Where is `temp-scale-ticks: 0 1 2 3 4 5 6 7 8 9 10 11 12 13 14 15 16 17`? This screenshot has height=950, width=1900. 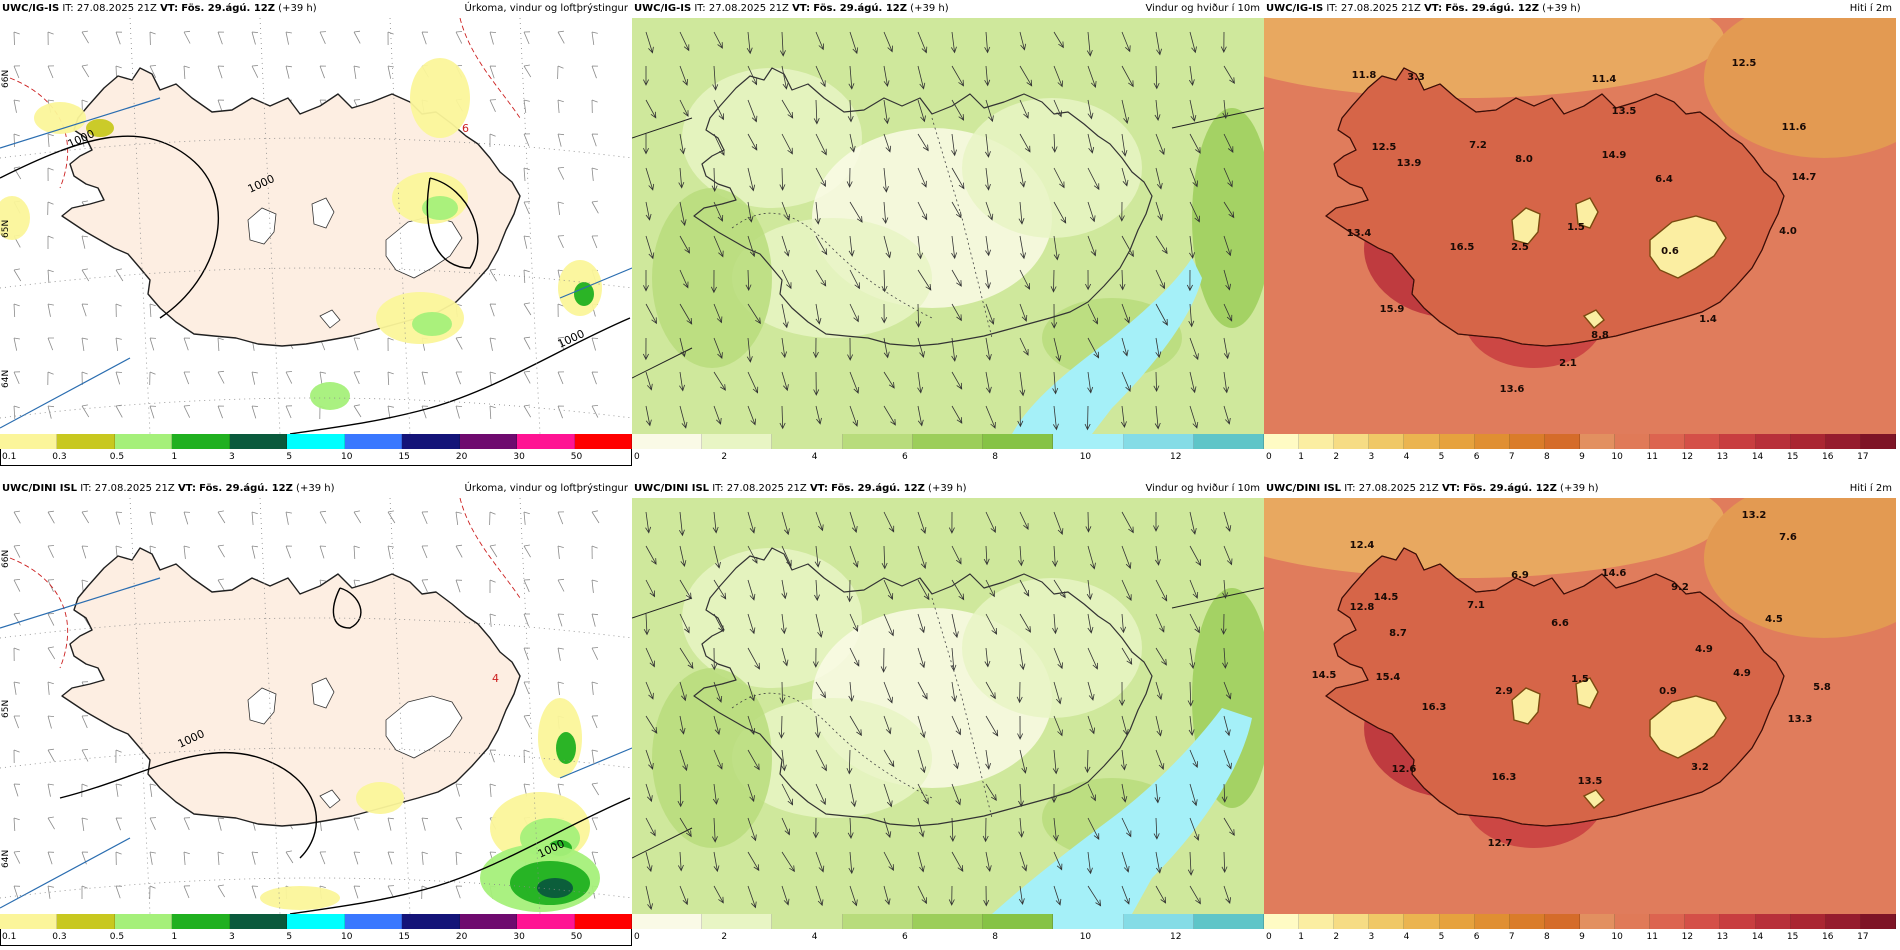 temp-scale-ticks: 0 1 2 3 4 5 6 7 8 9 10 11 12 13 14 15 16 17 is located at coordinates (1580, 458).